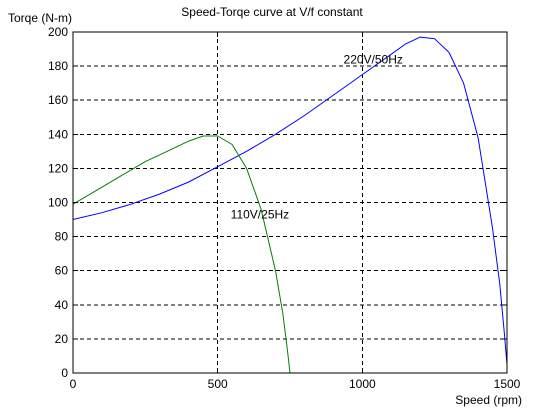  What do you see at coordinates (40, 18) in the screenshot?
I see `y-axis-title: Torqe (N-m)` at bounding box center [40, 18].